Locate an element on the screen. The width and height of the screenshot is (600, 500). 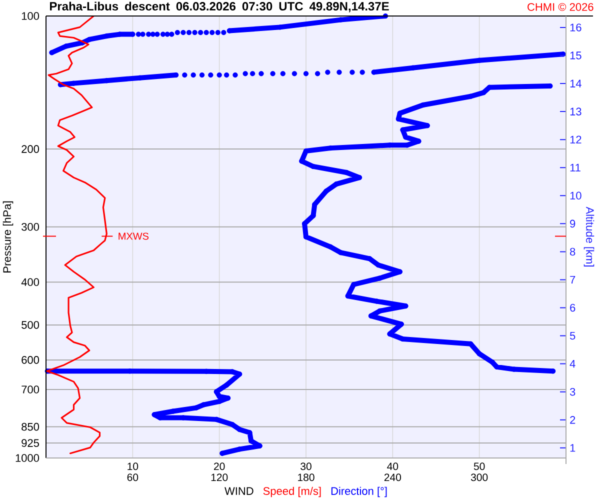
y2-tick-label: 3 is located at coordinates (573, 392).